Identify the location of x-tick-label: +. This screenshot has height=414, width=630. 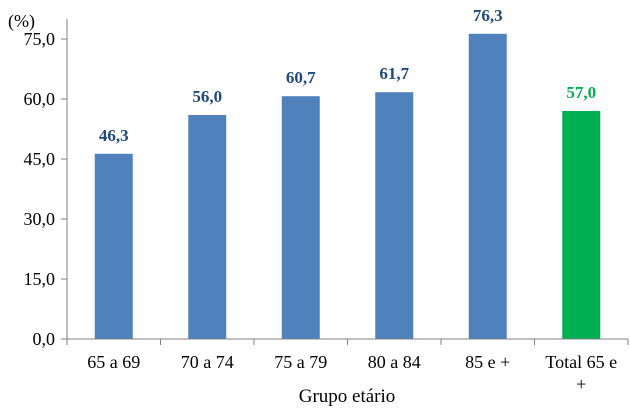
(581, 384).